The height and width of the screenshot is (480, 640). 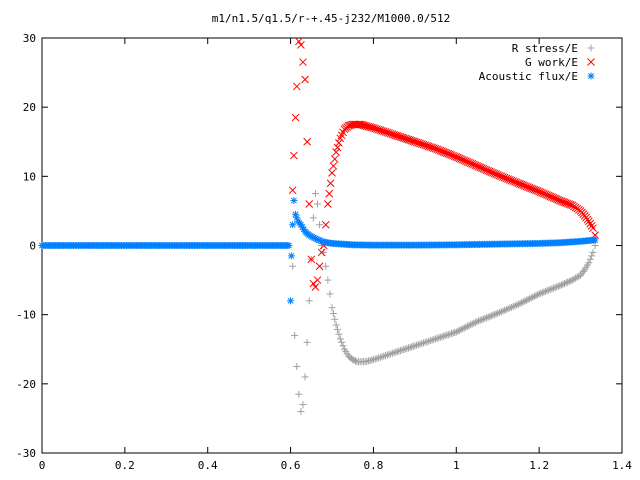 What do you see at coordinates (373, 465) in the screenshot?
I see `x-tick-label: 0.8` at bounding box center [373, 465].